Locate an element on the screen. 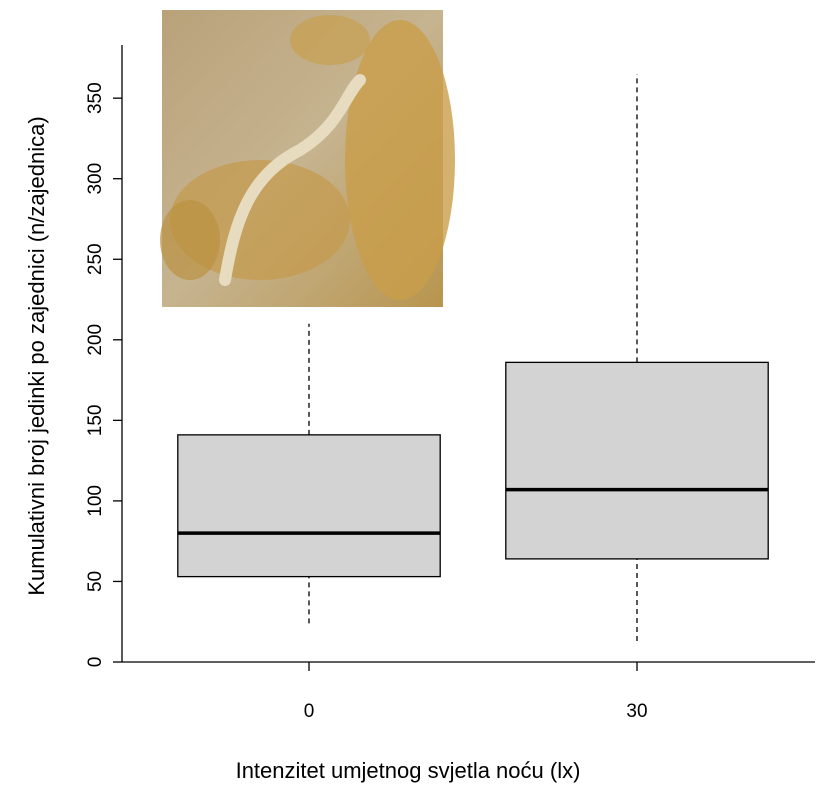 The width and height of the screenshot is (817, 785). x-axis-label: Intenzitet umjetnog svjetla noću (lx) is located at coordinates (408, 770).